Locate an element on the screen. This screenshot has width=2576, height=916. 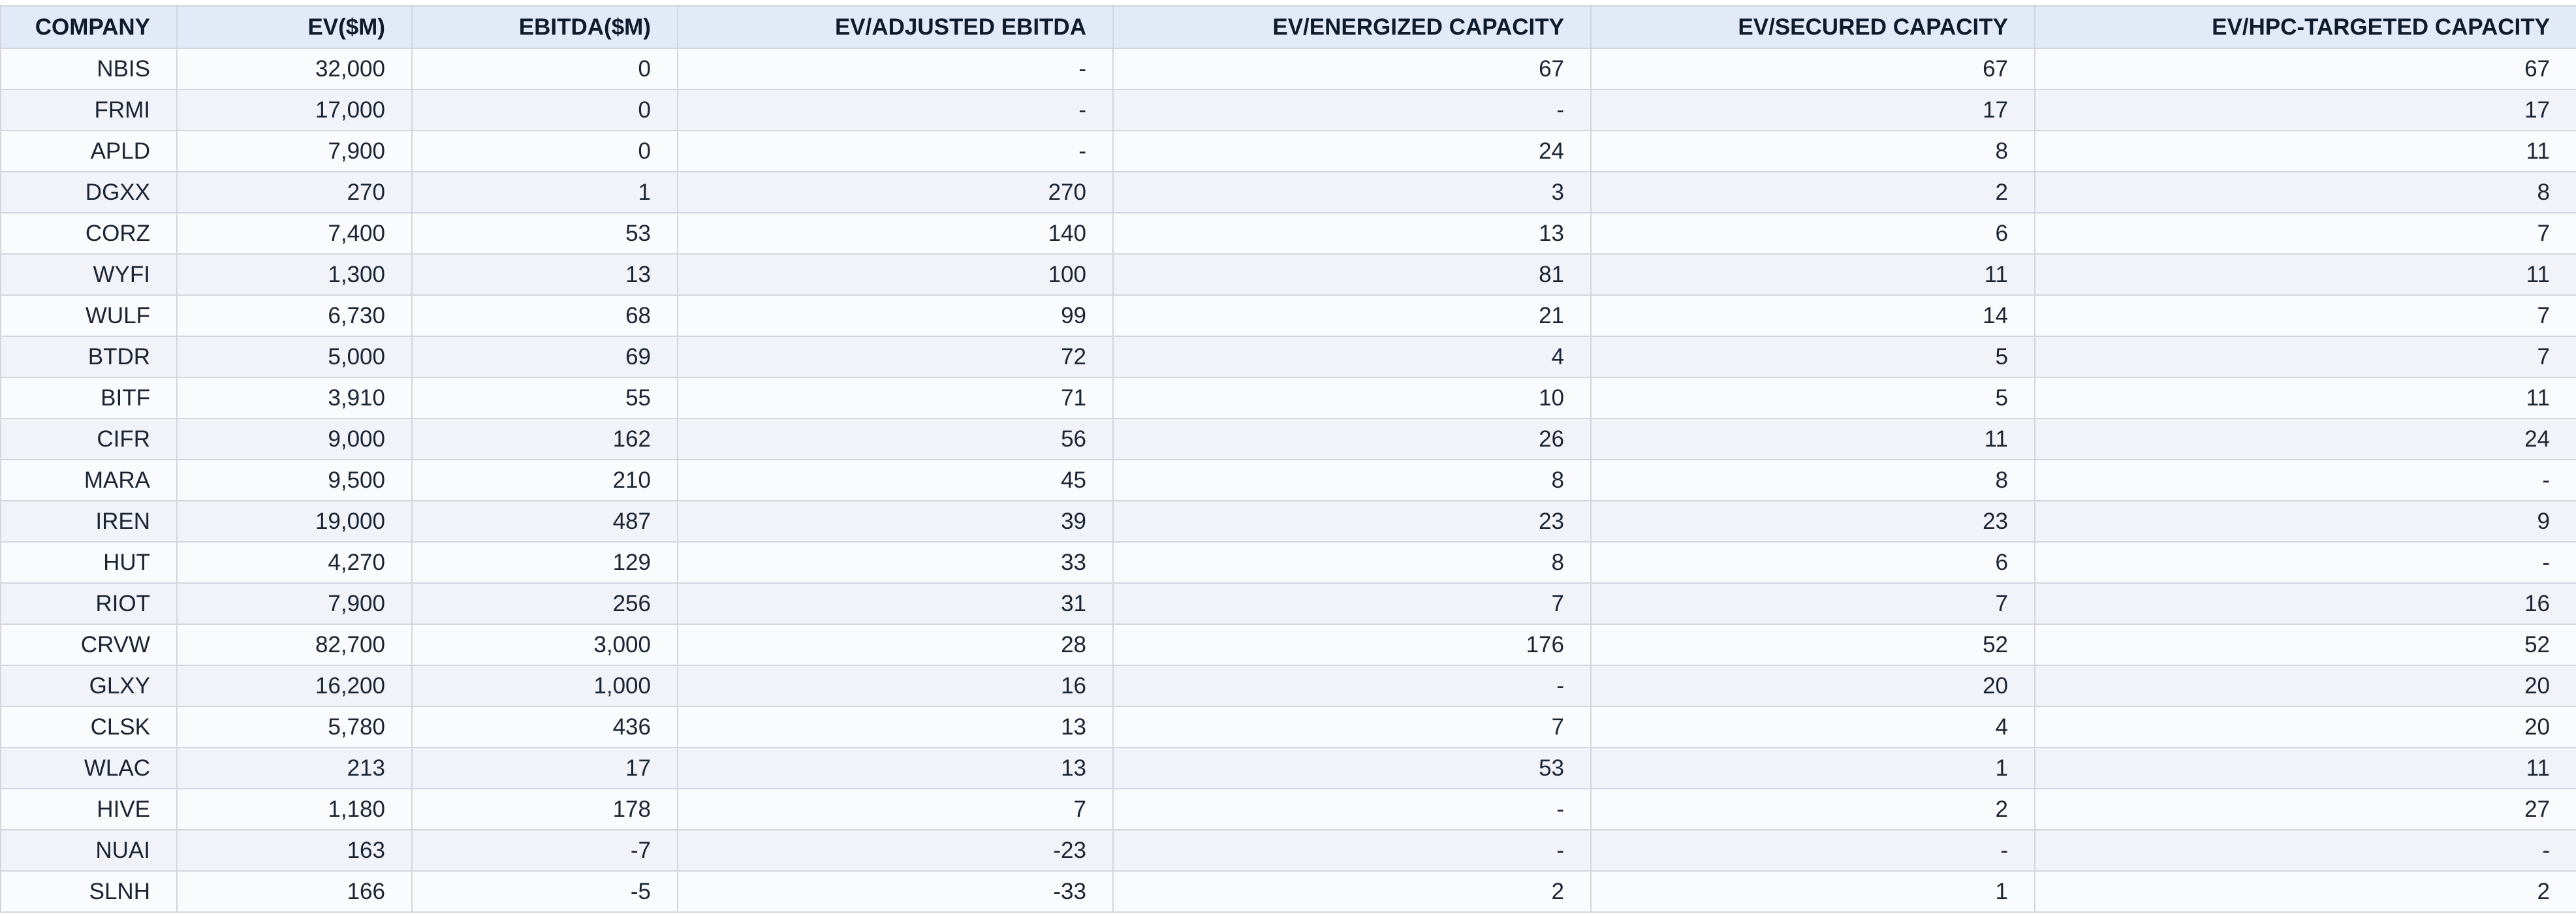
value-cell: 31 is located at coordinates (895, 603).